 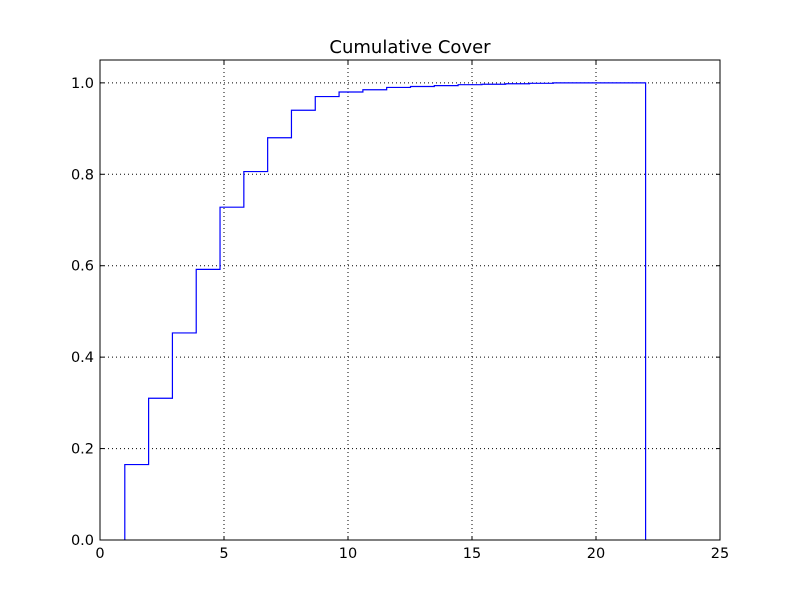 What do you see at coordinates (472, 554) in the screenshot?
I see `x-tick-label: 15` at bounding box center [472, 554].